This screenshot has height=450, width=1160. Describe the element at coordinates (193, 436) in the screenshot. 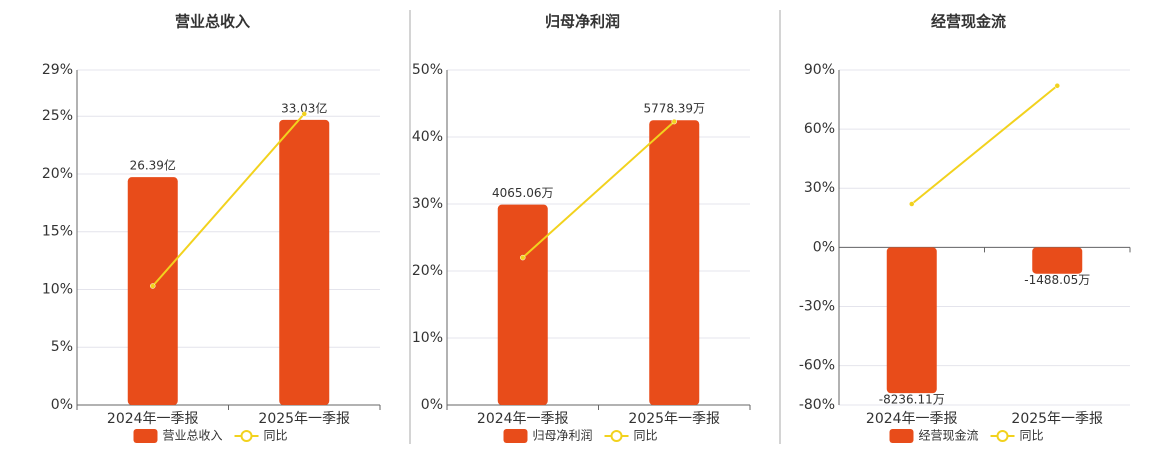

I see `legend-label: 营业总收入` at that location.